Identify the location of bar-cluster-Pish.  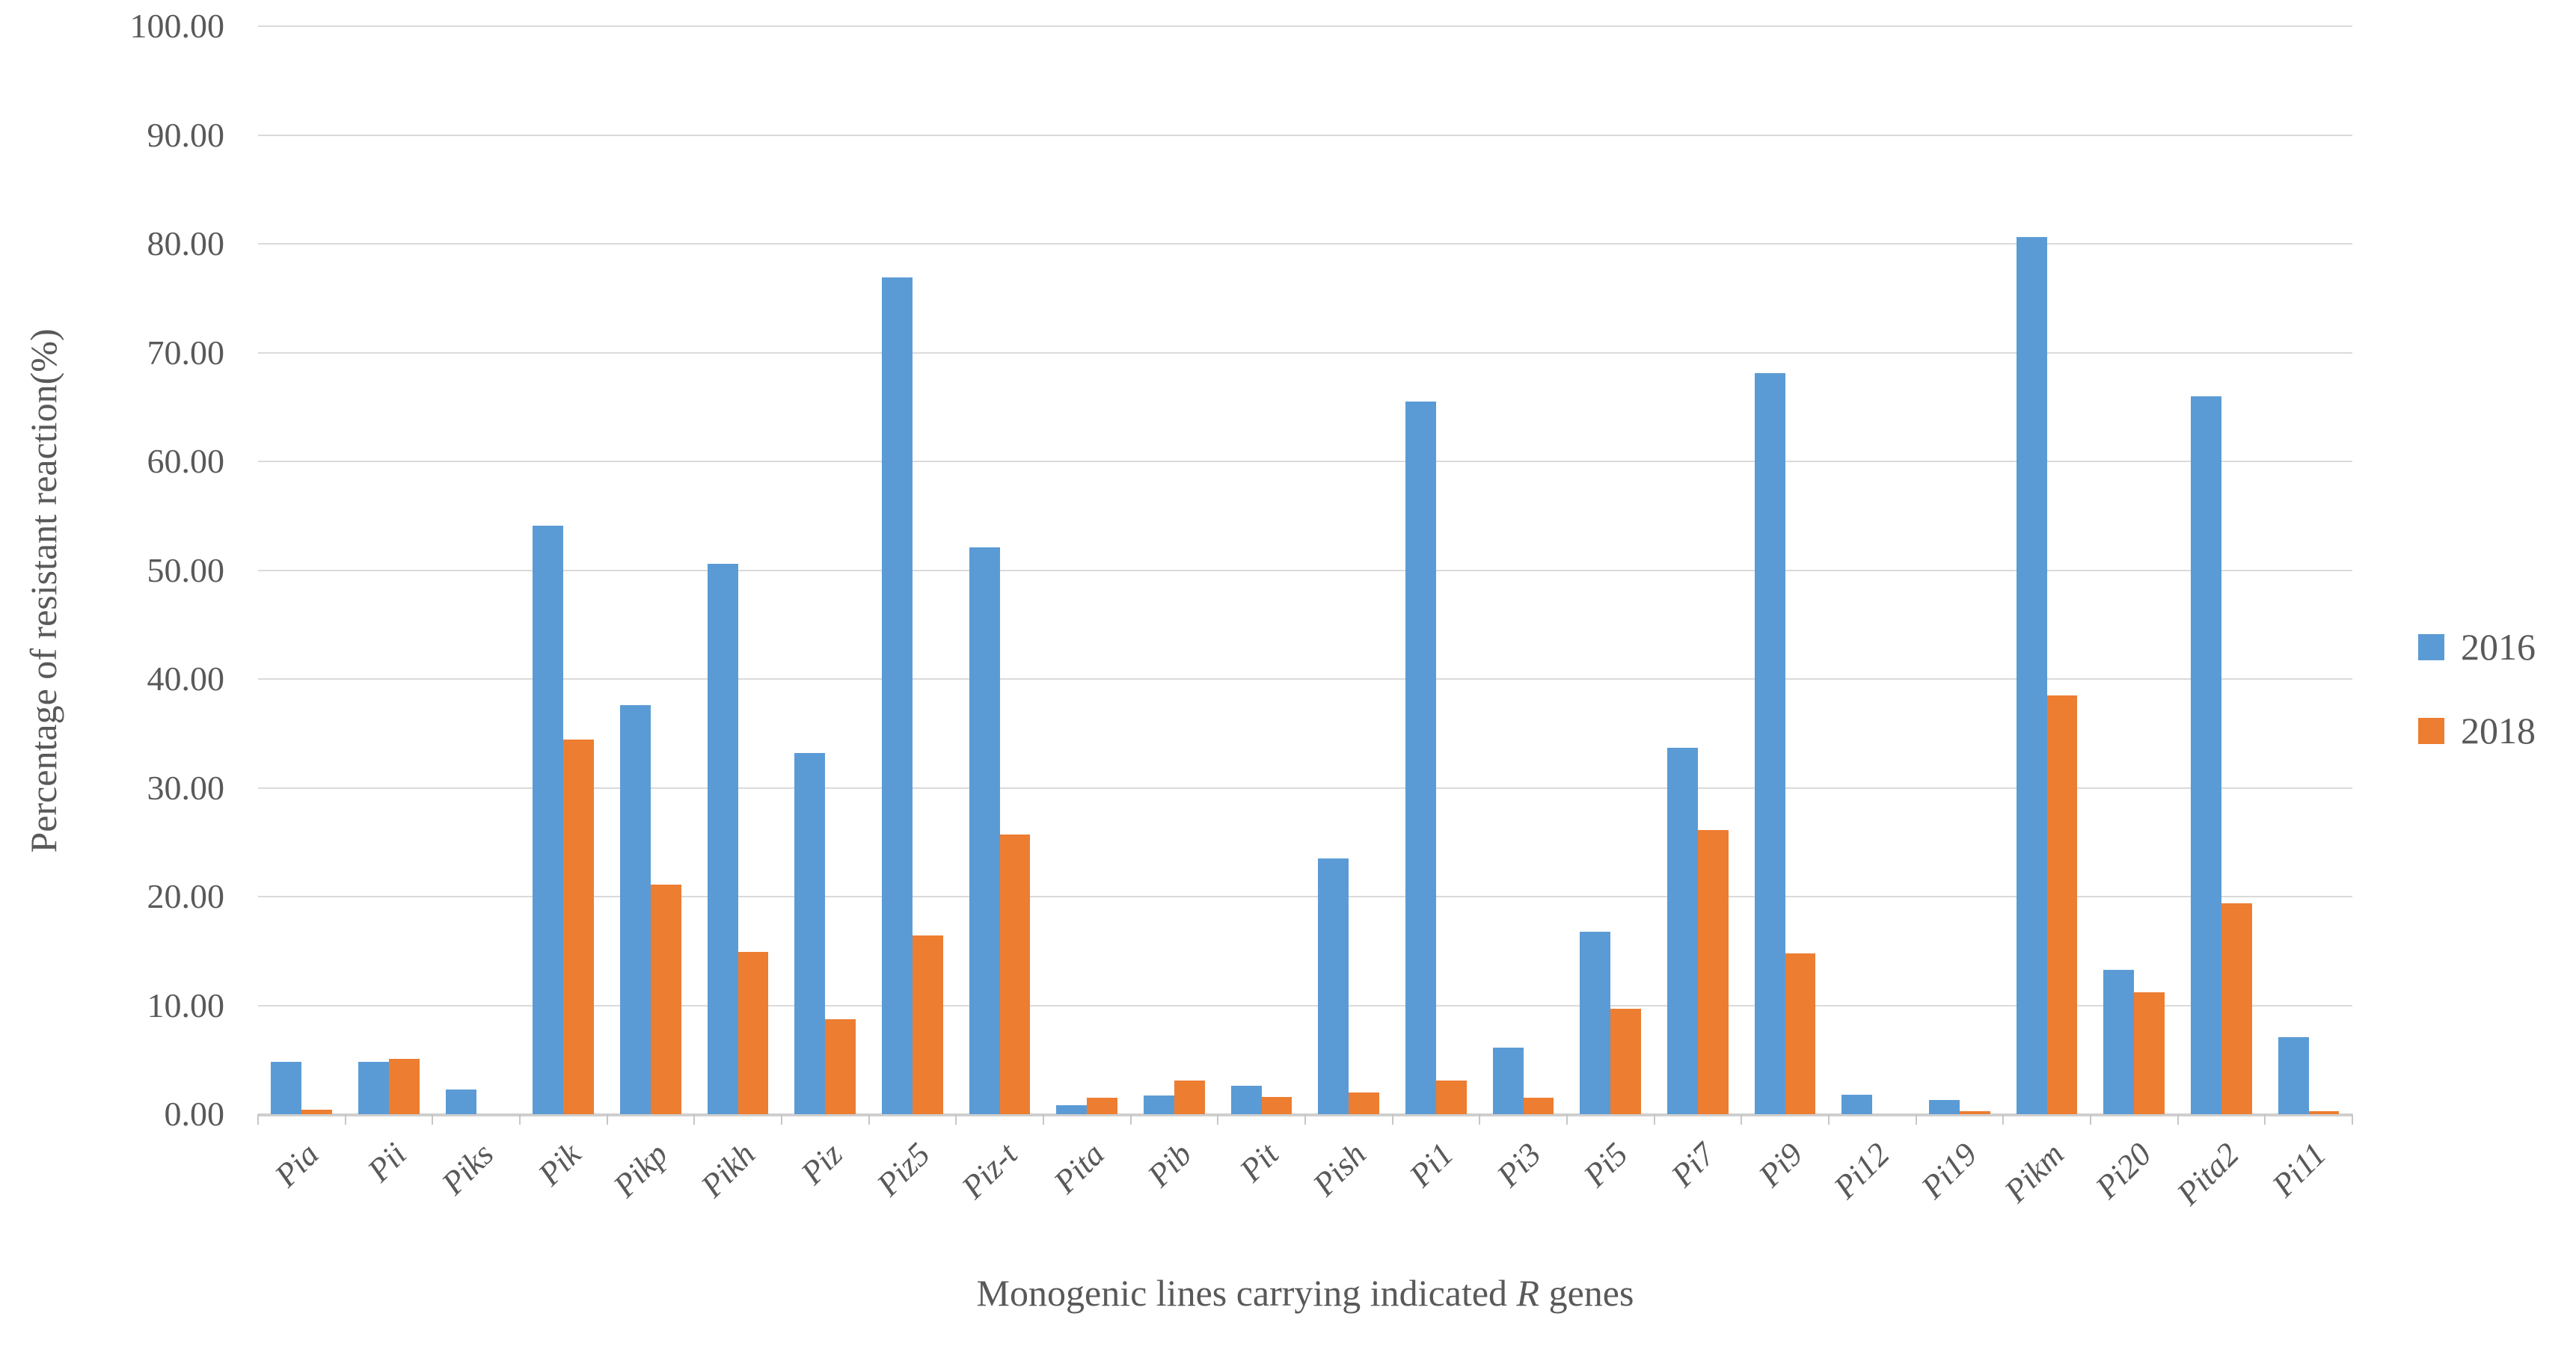
(1349, 570).